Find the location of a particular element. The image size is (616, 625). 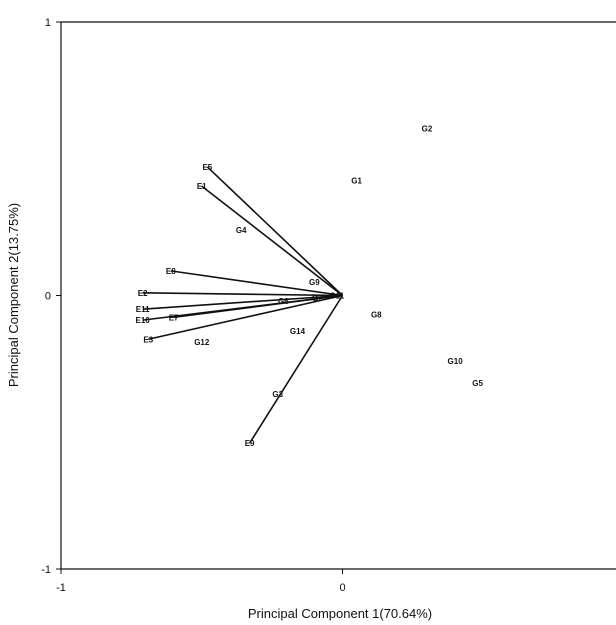

environment-vectors is located at coordinates (243, 305).